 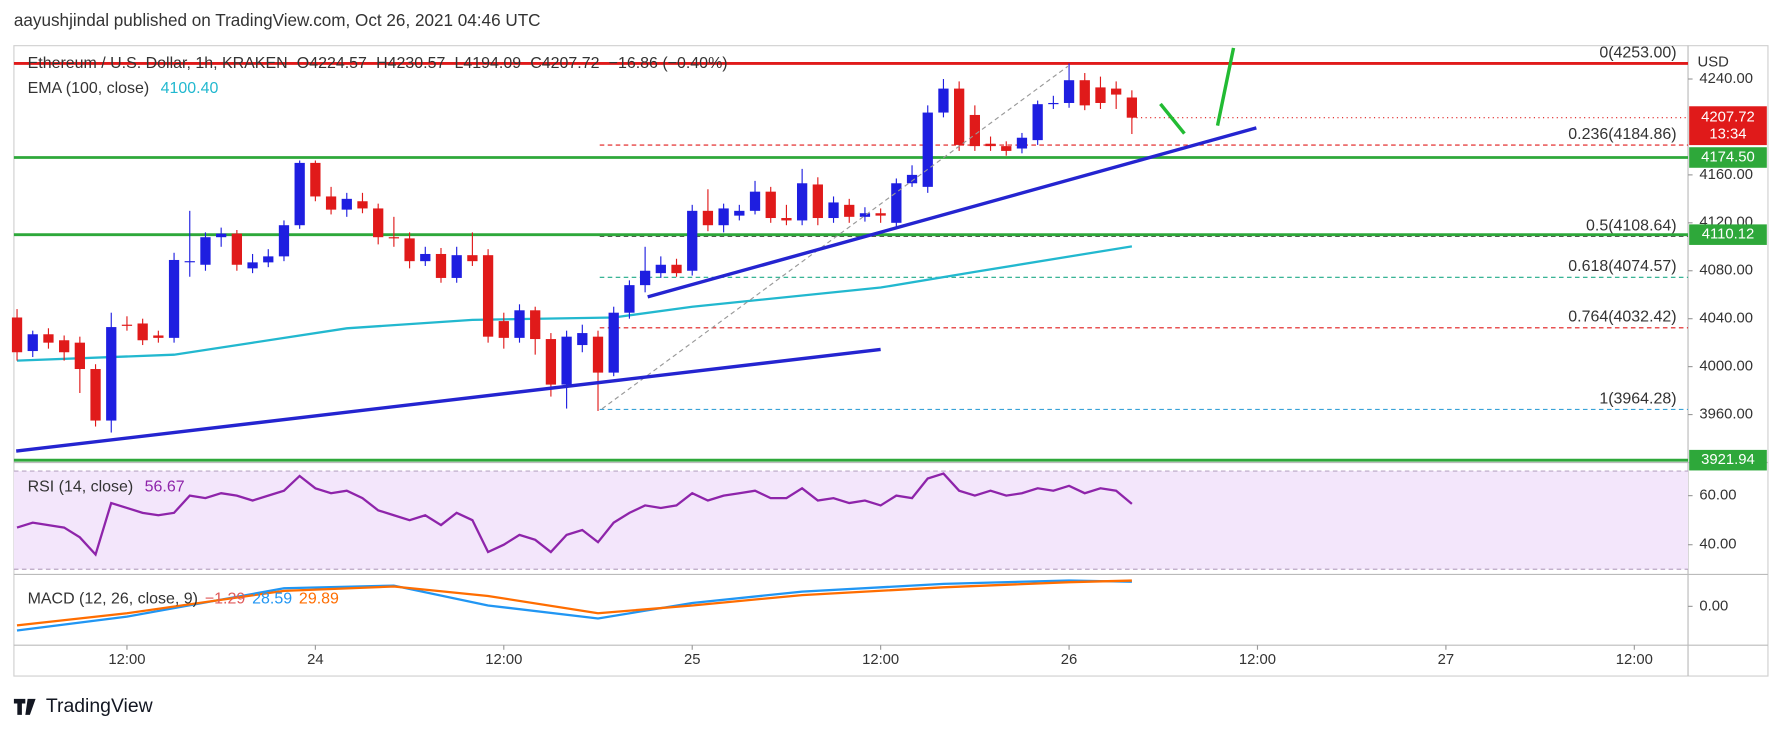 What do you see at coordinates (81, 487) in the screenshot?
I see `rsi-name: RSI (14, close)` at bounding box center [81, 487].